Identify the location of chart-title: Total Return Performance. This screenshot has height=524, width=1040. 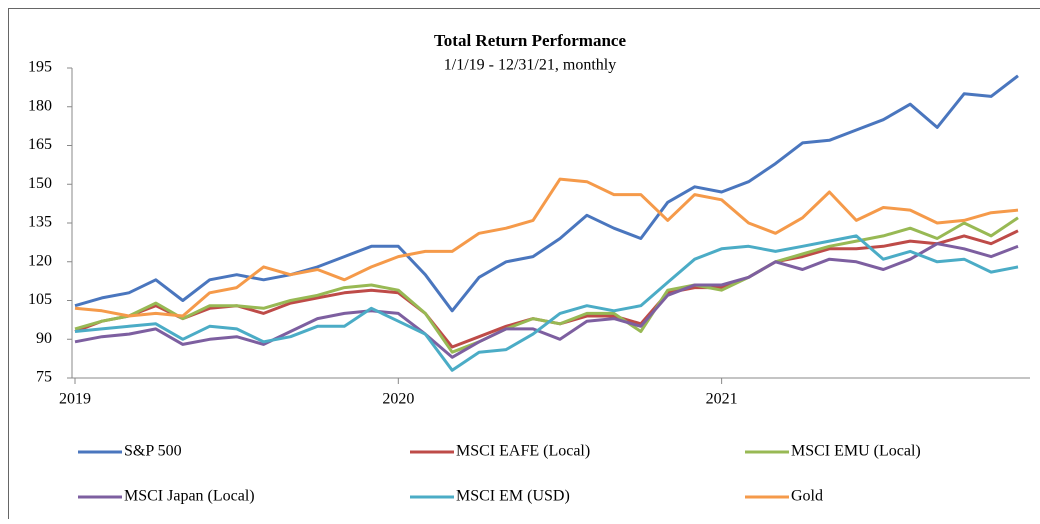
(530, 40).